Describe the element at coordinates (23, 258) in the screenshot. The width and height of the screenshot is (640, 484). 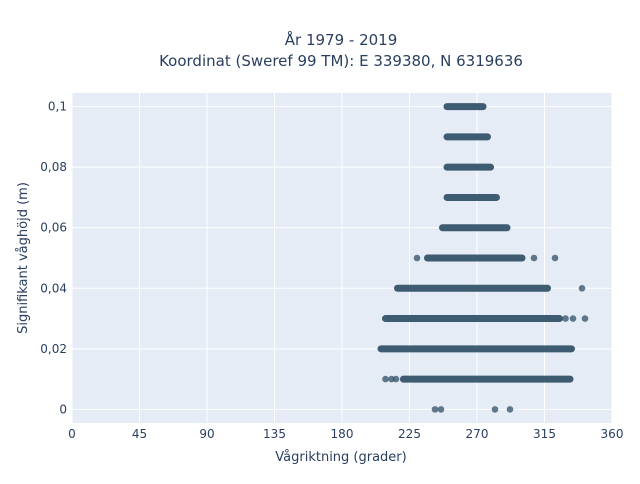
I see `y-axis-label: Signifikant våghöjd (m)` at that location.